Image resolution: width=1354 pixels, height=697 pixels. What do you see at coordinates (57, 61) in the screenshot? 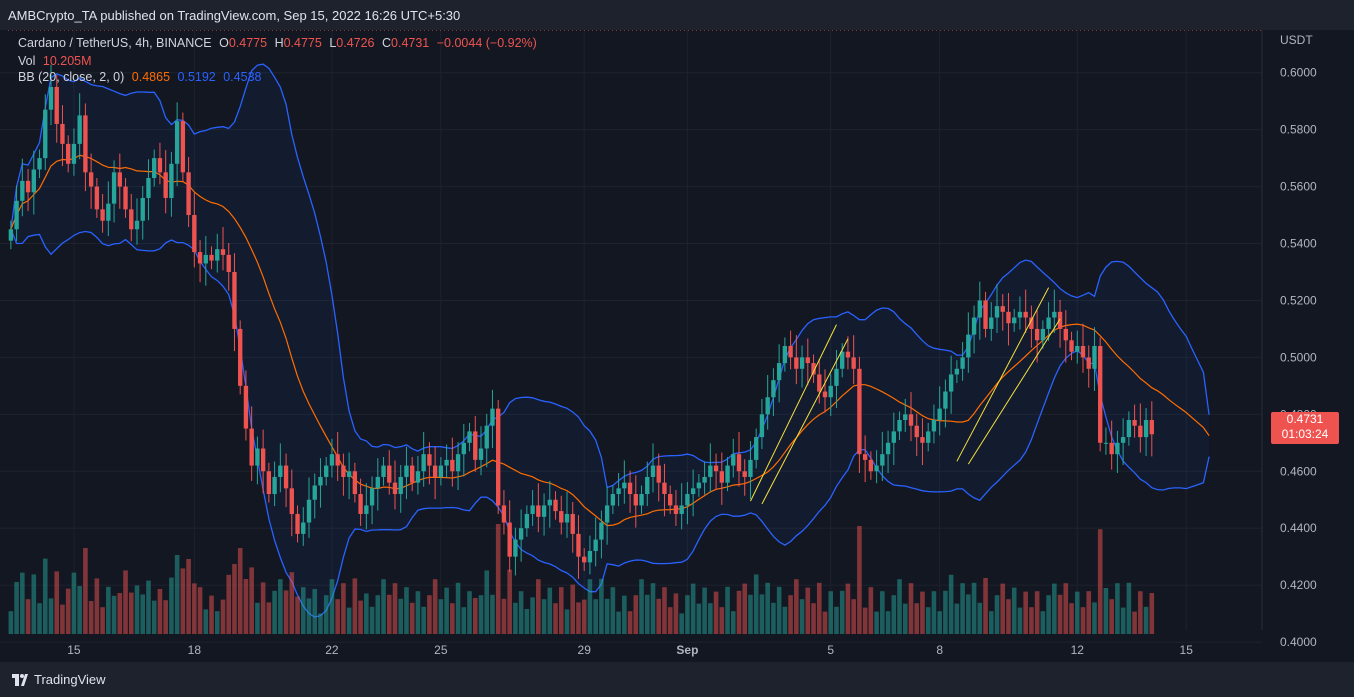
I see `volume-legend-row: Vol 10.205M` at bounding box center [57, 61].